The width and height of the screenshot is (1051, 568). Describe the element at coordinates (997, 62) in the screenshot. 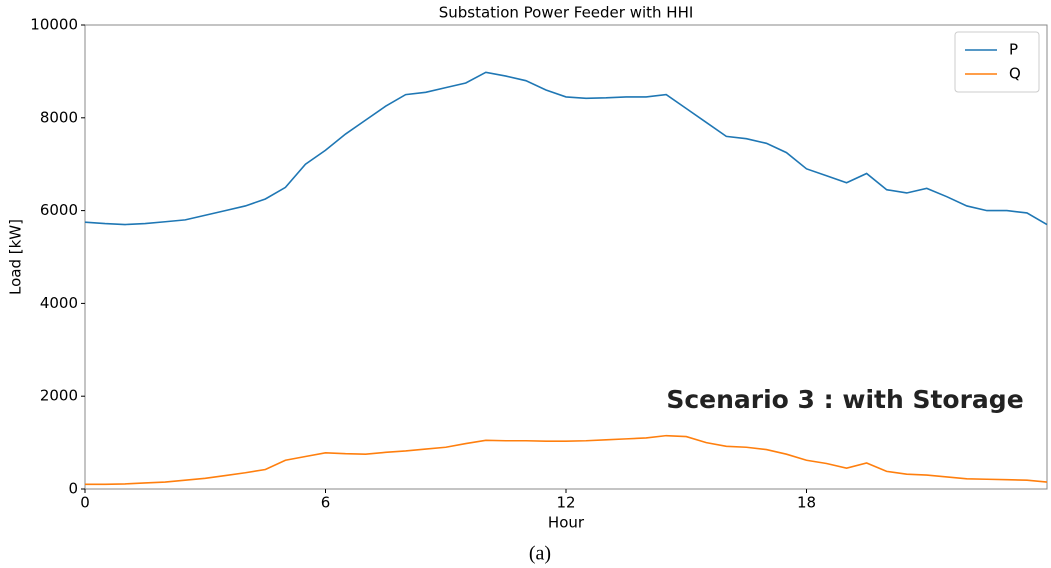

I see `legend-box` at that location.